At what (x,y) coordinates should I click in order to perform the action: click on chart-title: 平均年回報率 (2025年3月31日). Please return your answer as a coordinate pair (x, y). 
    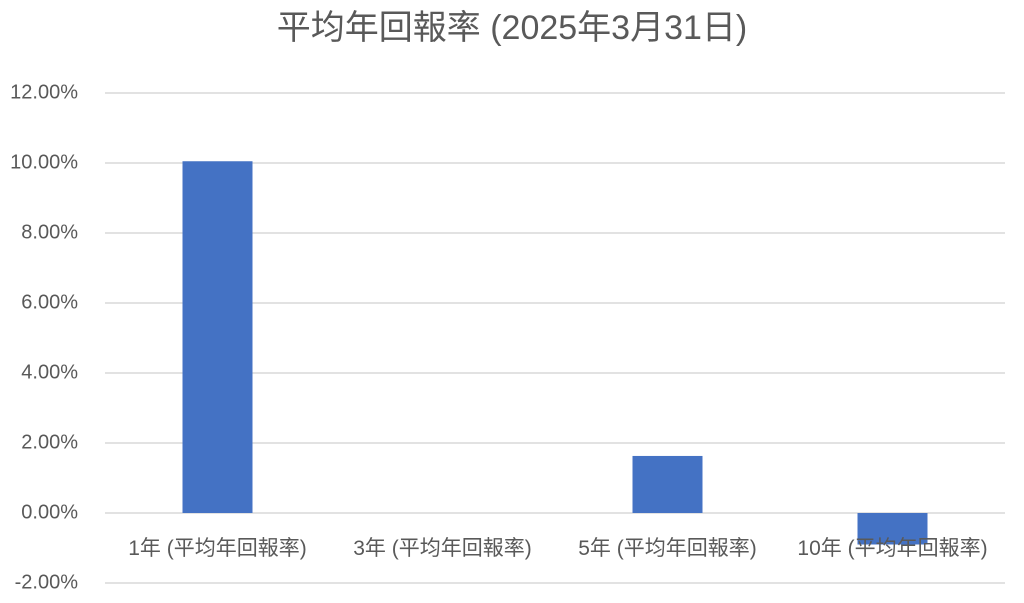
    Looking at the image, I should click on (512, 28).